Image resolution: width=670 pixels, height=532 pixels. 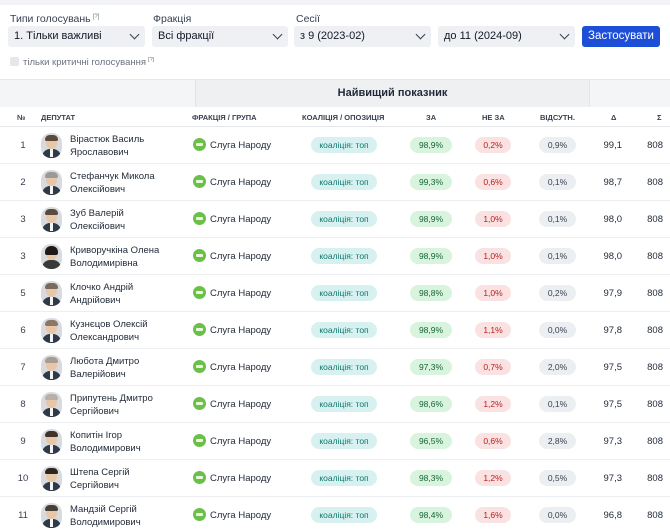 I want to click on col-sigma: Σ, so click(x=659, y=117).